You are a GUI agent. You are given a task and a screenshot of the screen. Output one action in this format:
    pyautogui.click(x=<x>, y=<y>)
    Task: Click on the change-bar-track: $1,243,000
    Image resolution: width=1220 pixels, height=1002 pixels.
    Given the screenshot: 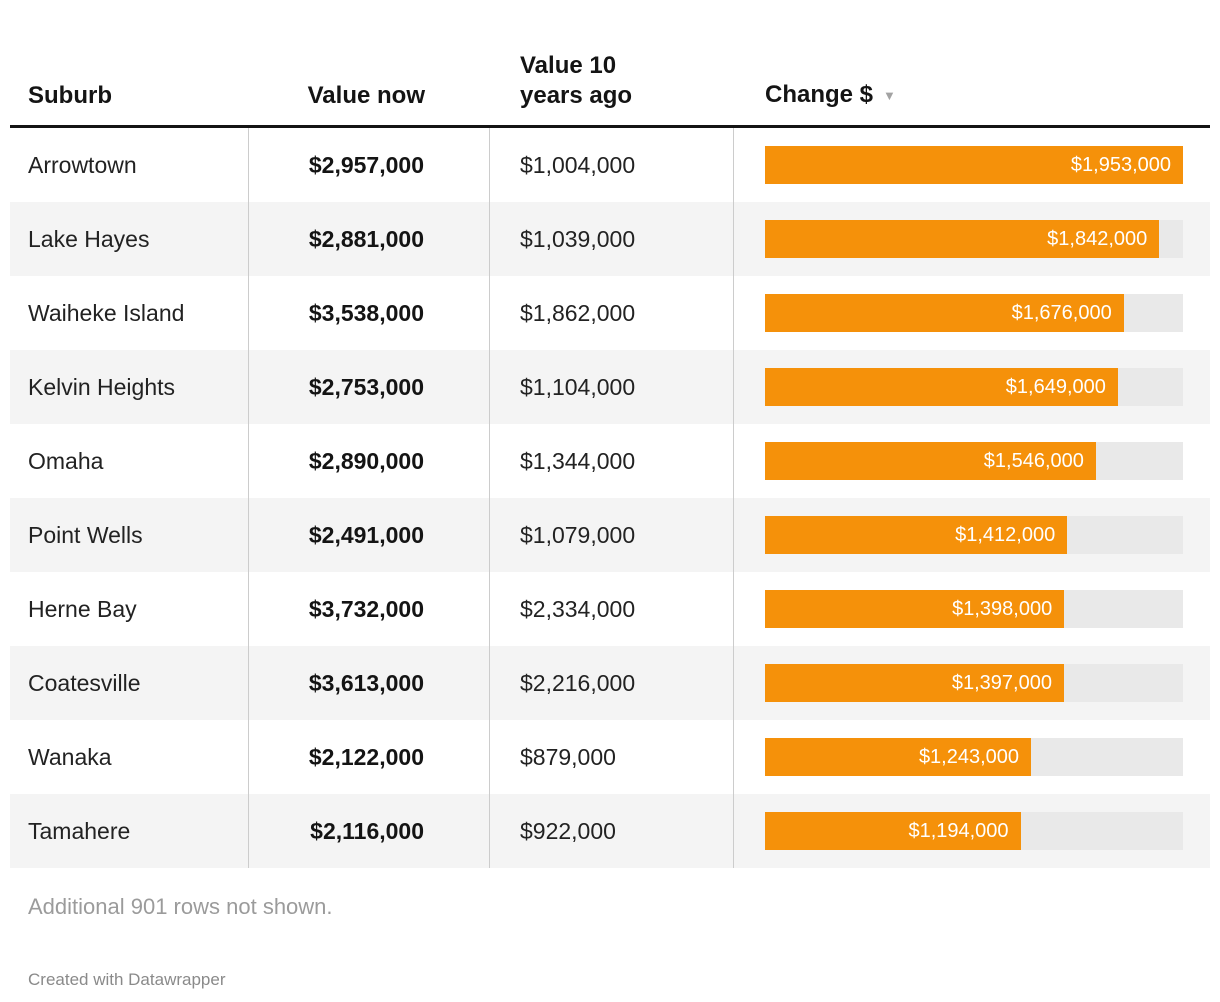 What is the action you would take?
    pyautogui.click(x=974, y=757)
    